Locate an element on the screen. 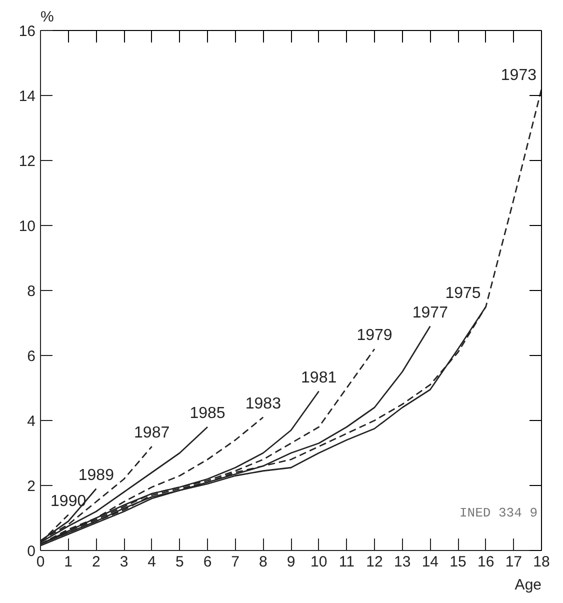 The height and width of the screenshot is (603, 563). y-axis-title: % is located at coordinates (47, 17).